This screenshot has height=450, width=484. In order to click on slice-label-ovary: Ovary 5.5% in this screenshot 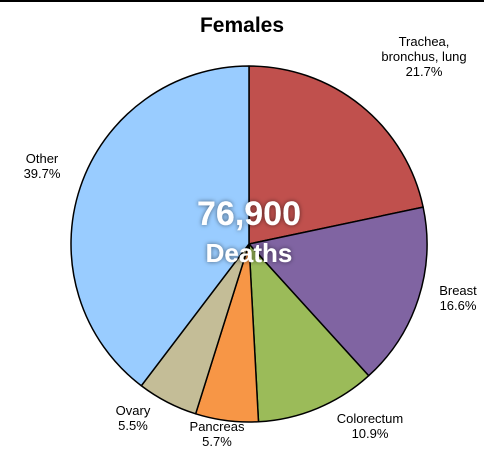, I will do `click(133, 418)`.